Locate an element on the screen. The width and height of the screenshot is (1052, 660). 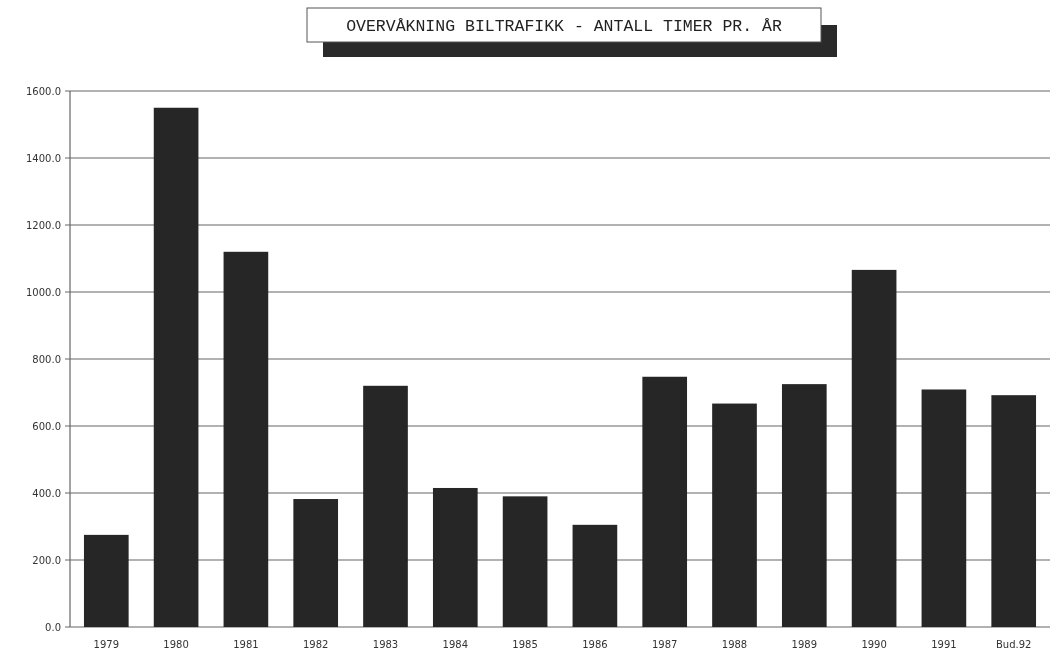
x-tick-label: 1991 is located at coordinates (944, 644).